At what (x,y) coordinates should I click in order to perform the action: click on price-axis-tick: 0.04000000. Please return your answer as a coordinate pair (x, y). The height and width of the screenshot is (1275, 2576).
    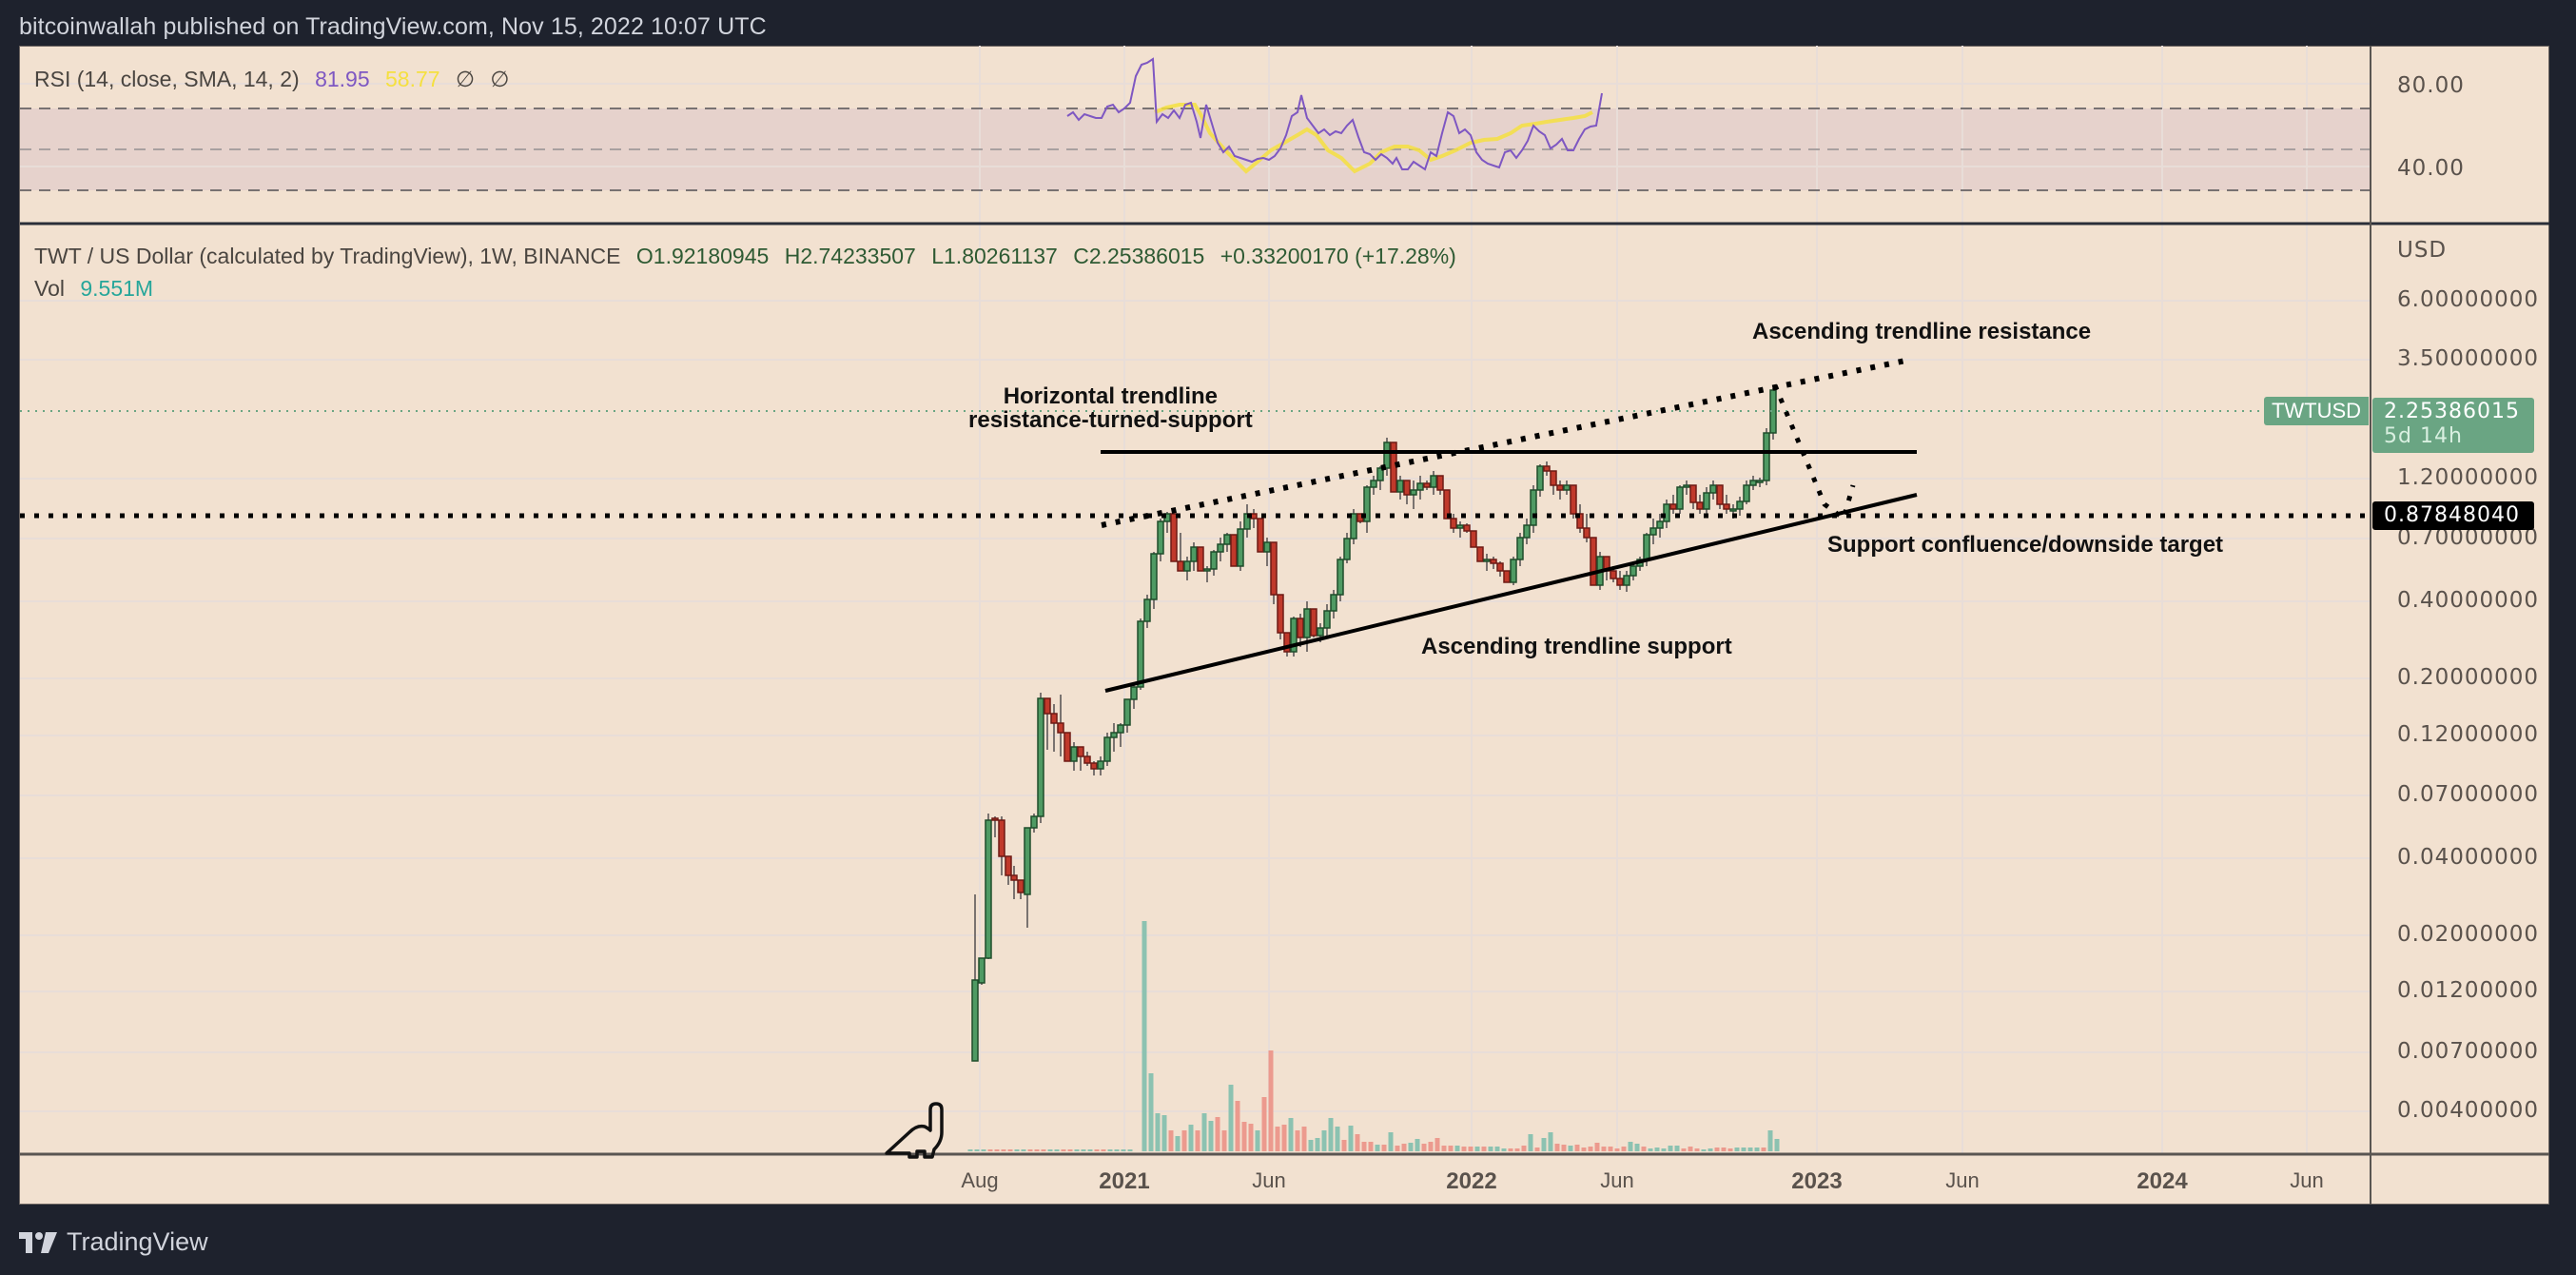
    Looking at the image, I should click on (2468, 857).